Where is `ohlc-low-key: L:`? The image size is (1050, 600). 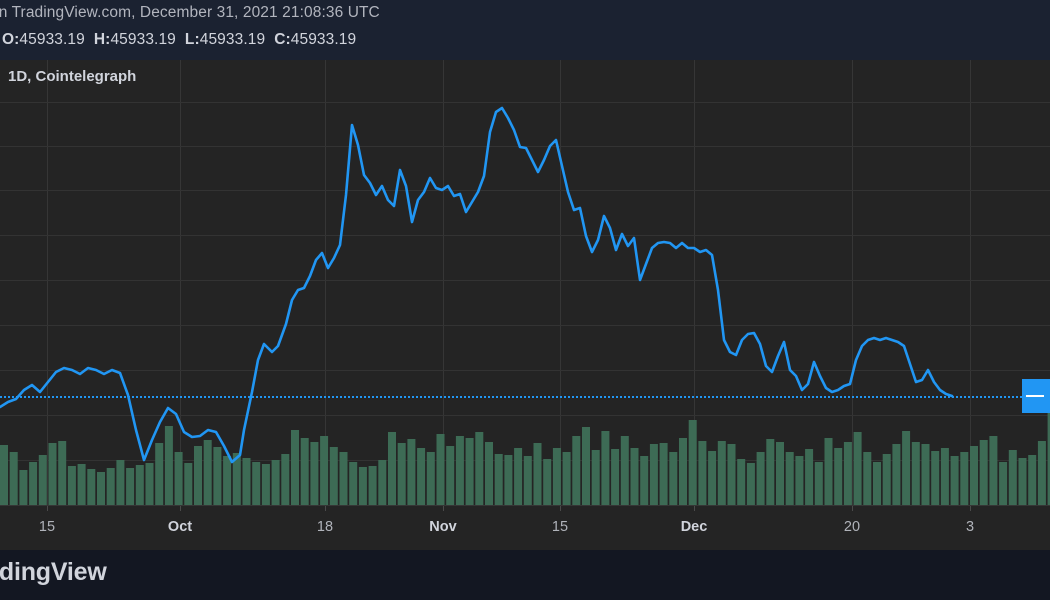
ohlc-low-key: L: is located at coordinates (192, 39).